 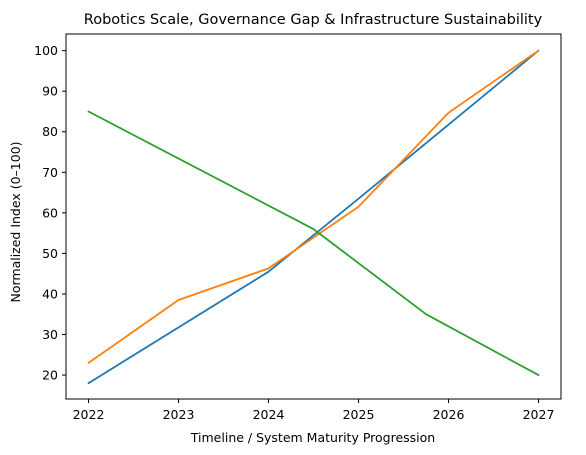 What do you see at coordinates (312, 437) in the screenshot?
I see `x-axis-label: Timeline / System Maturity Progression` at bounding box center [312, 437].